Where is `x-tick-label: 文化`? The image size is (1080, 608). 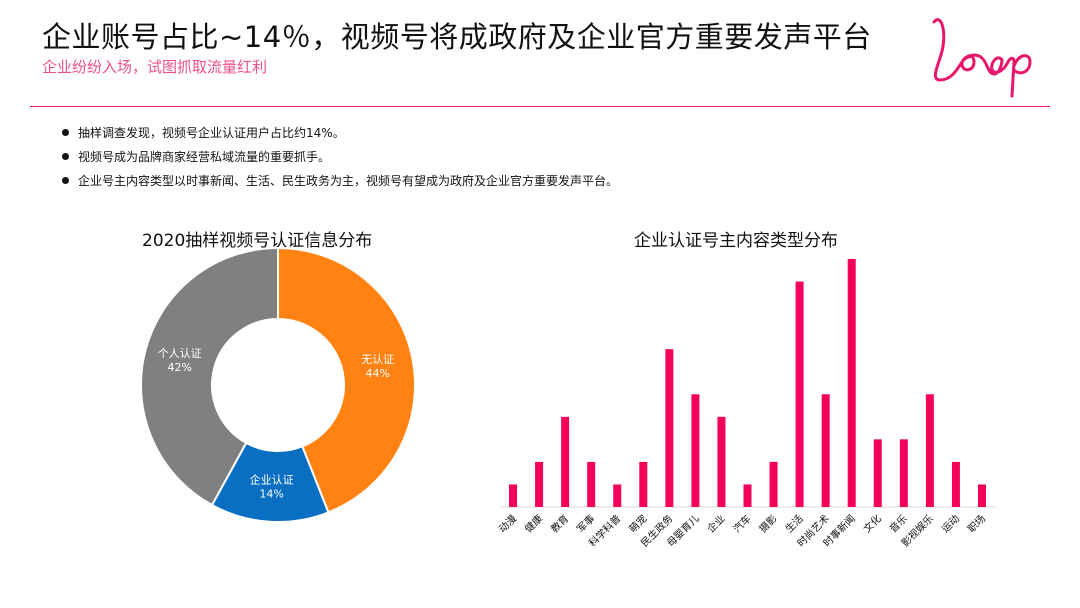 x-tick-label: 文化 is located at coordinates (872, 523).